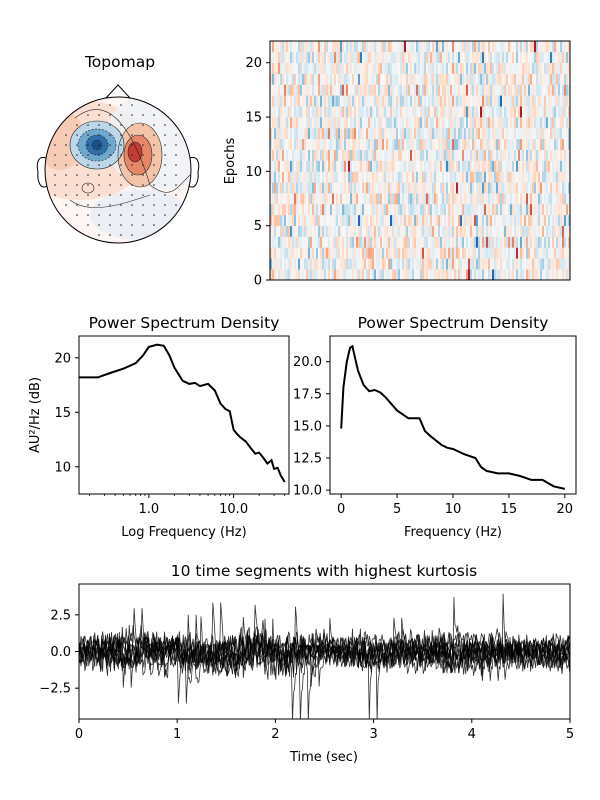  Describe the element at coordinates (324, 668) in the screenshot. I see `segment-line` at that location.